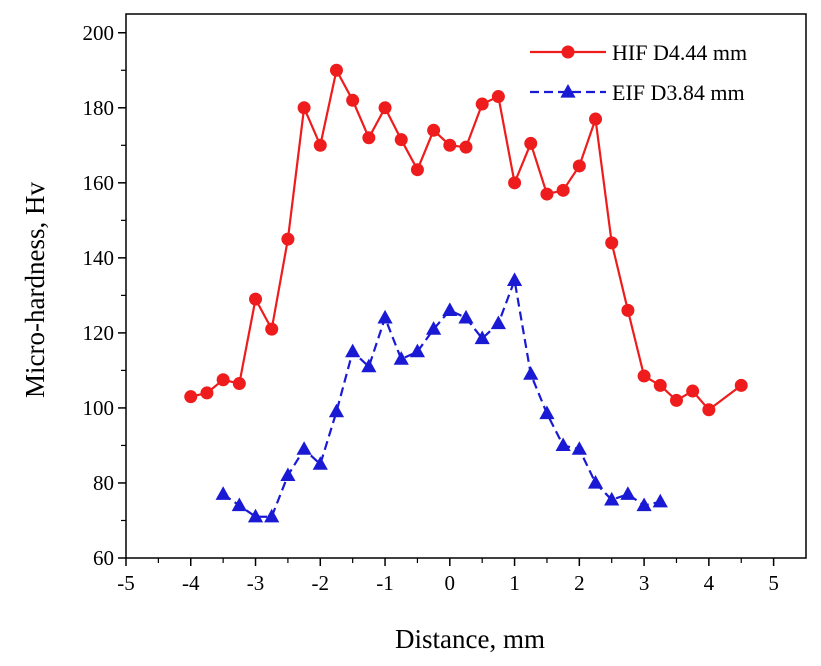 This screenshot has width=821, height=666. I want to click on x-tick-label: -1, so click(385, 583).